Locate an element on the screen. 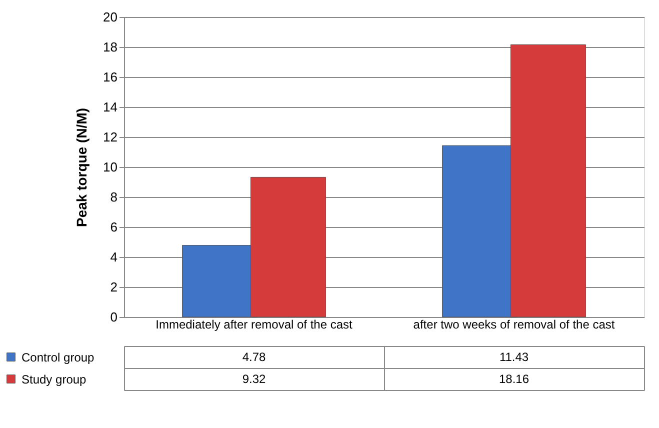 The height and width of the screenshot is (428, 659). legend-label: Control group is located at coordinates (58, 357).